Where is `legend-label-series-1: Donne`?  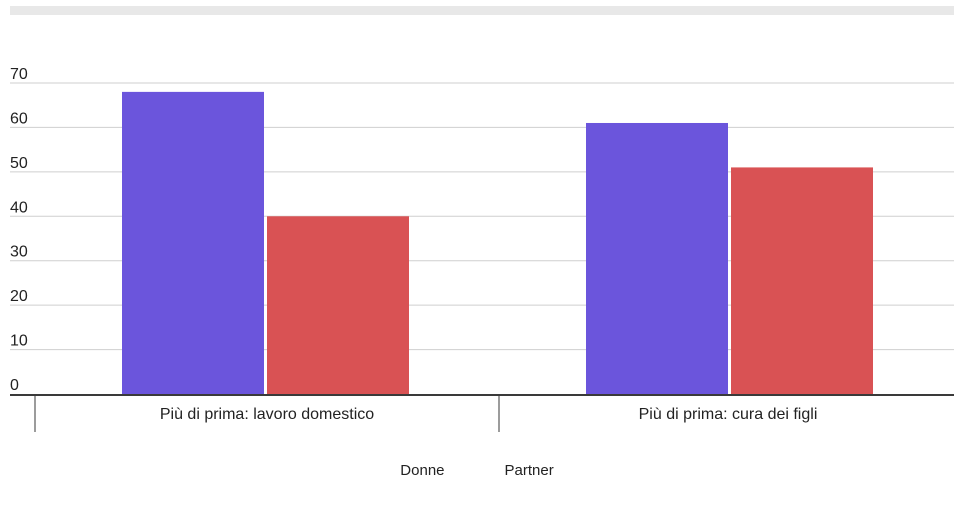
legend-label-series-1: Donne is located at coordinates (422, 470).